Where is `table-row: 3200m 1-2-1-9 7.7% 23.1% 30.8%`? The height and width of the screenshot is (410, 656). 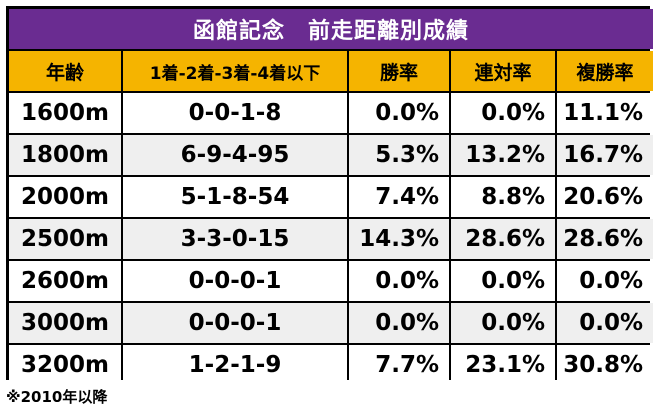 table-row: 3200m 1-2-1-9 7.7% 23.1% 30.8% is located at coordinates (331, 365).